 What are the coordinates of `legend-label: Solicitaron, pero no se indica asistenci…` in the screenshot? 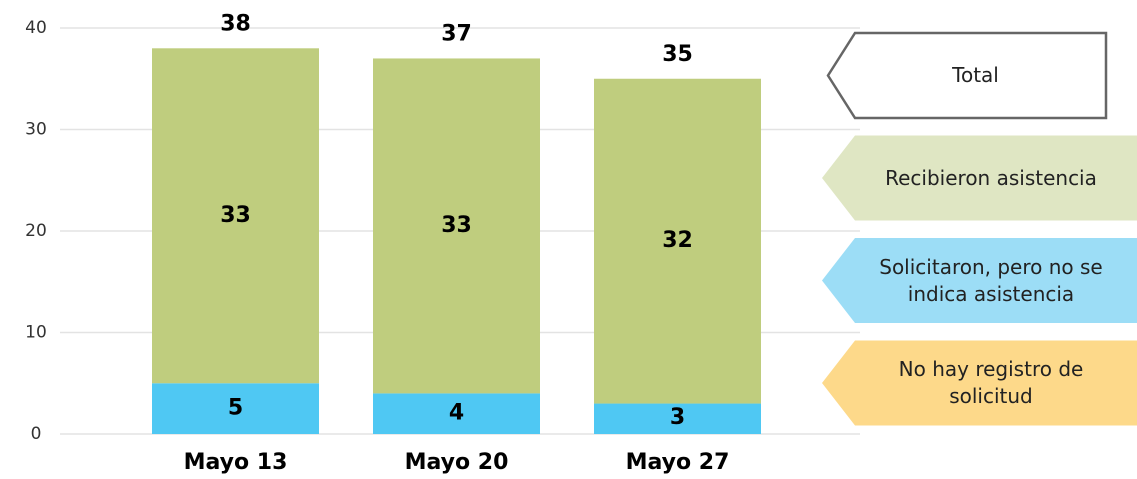 It's located at (991, 280).